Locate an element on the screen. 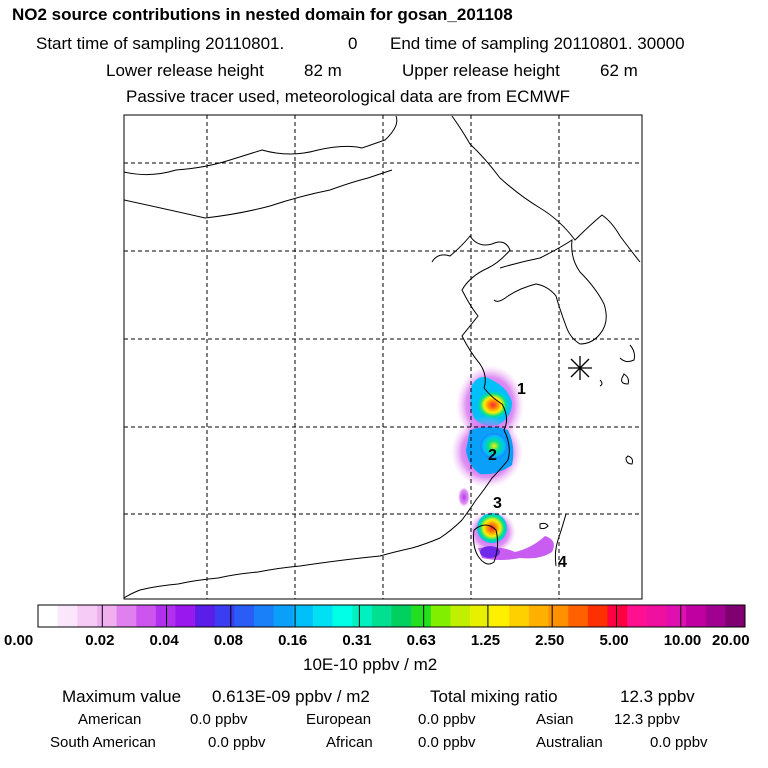  plume-1-core is located at coordinates (493, 405).